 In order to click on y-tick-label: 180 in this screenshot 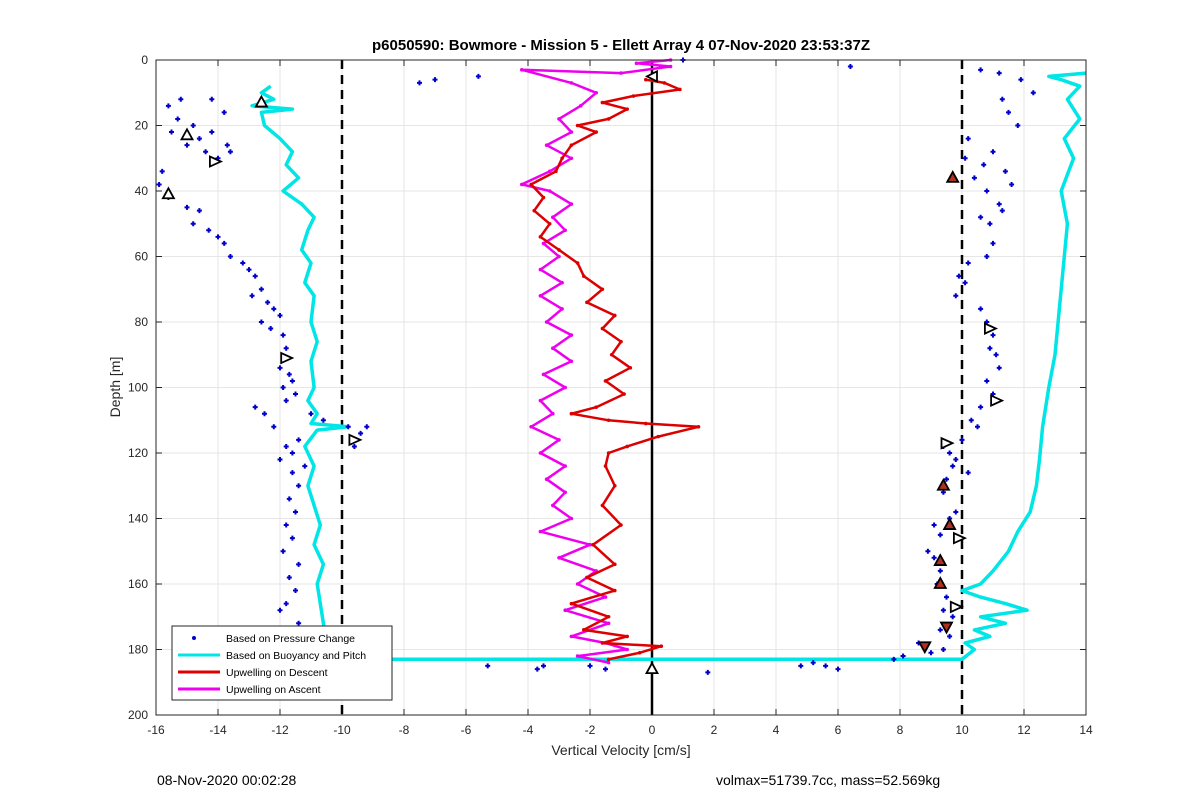, I will do `click(138, 650)`.